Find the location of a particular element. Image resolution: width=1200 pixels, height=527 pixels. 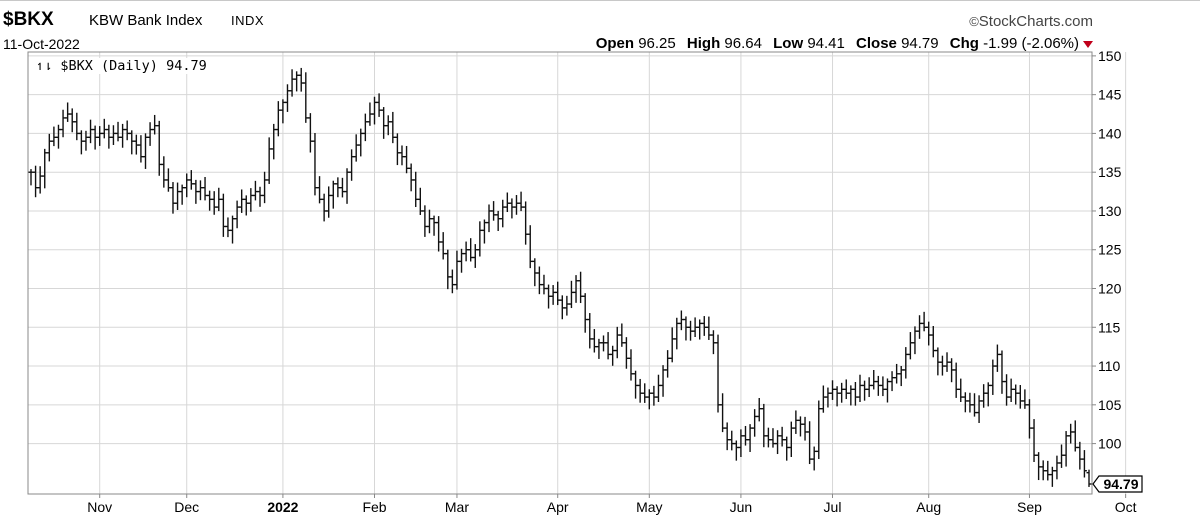

low-label: Low is located at coordinates (788, 43).